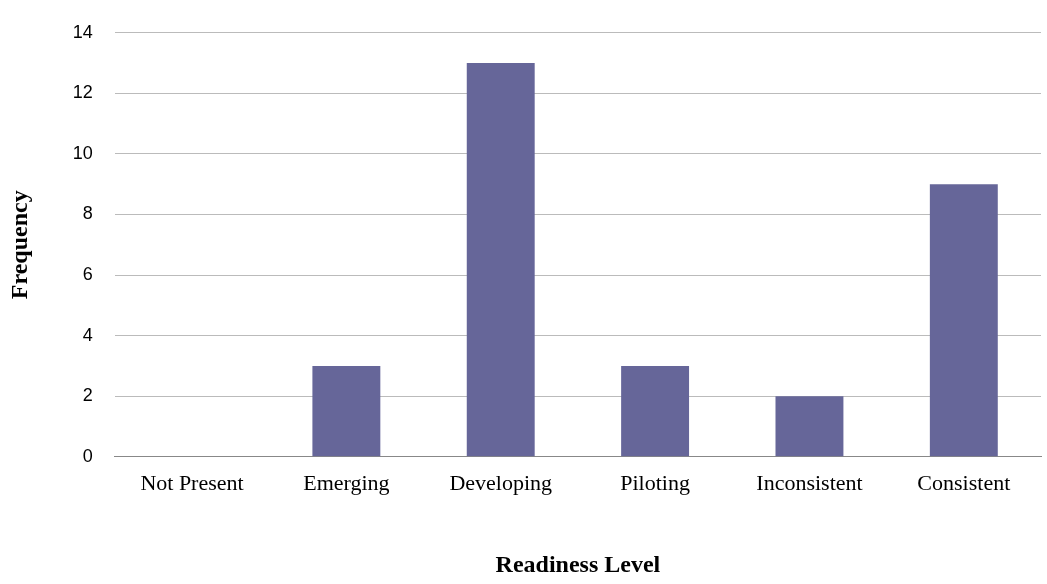  What do you see at coordinates (346, 482) in the screenshot?
I see `x-tick-label: Emerging` at bounding box center [346, 482].